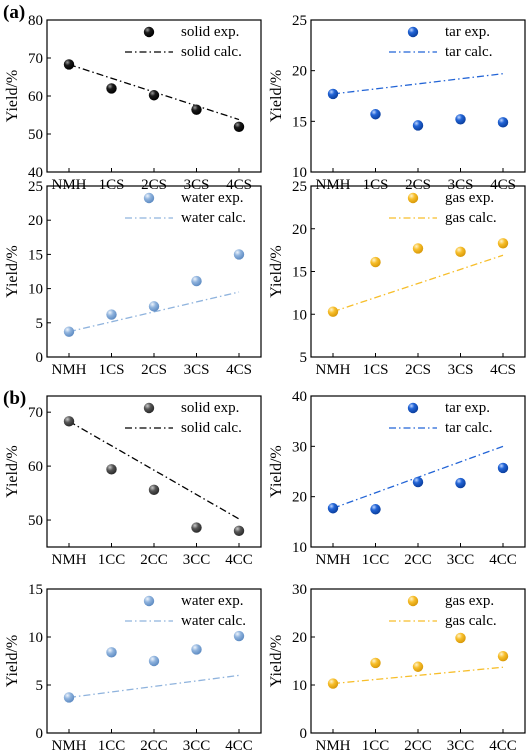  Describe the element at coordinates (112, 370) in the screenshot. I see `p2-x-tick-label-1: 1CS` at that location.